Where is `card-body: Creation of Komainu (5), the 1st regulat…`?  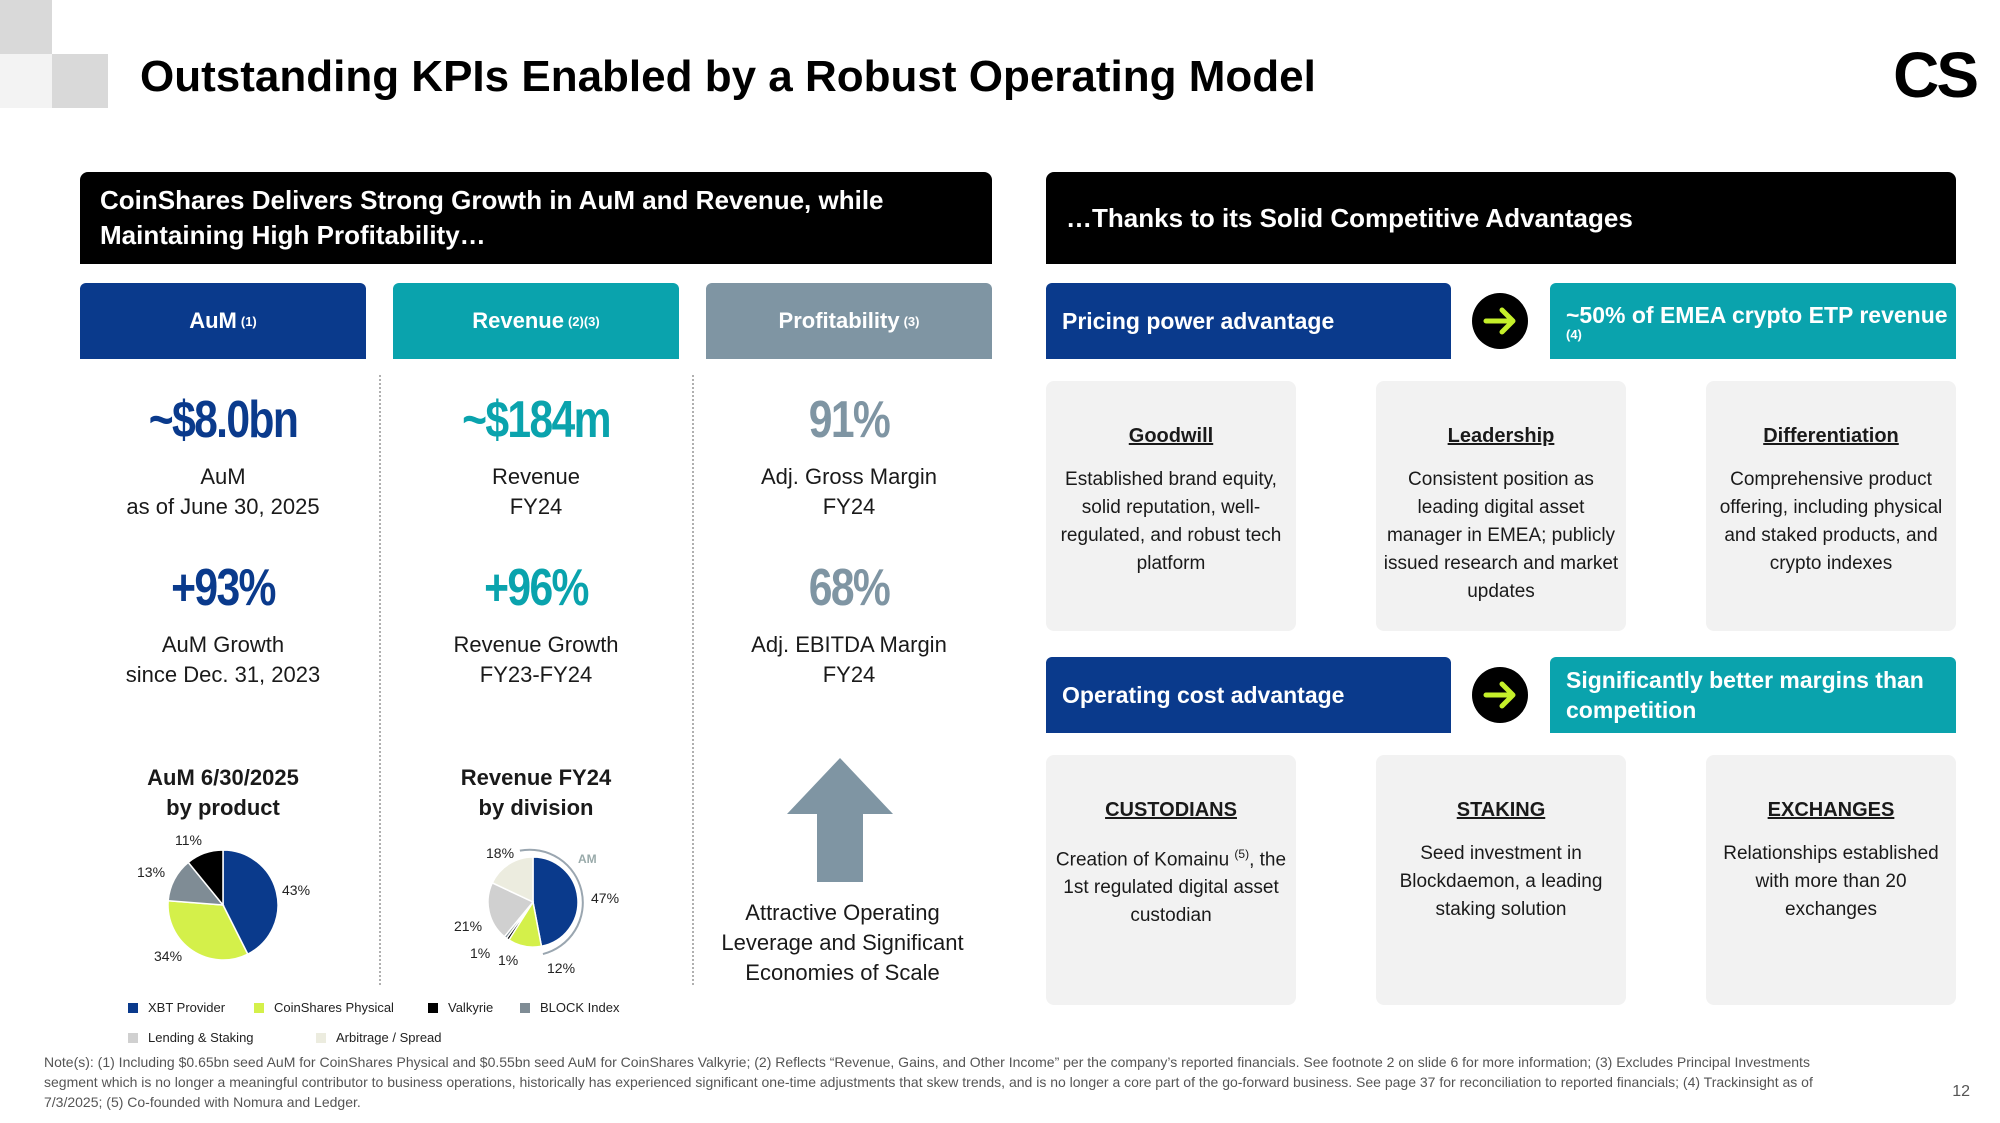
card-body: Creation of Komainu (5), the 1st regulat… is located at coordinates (1171, 887).